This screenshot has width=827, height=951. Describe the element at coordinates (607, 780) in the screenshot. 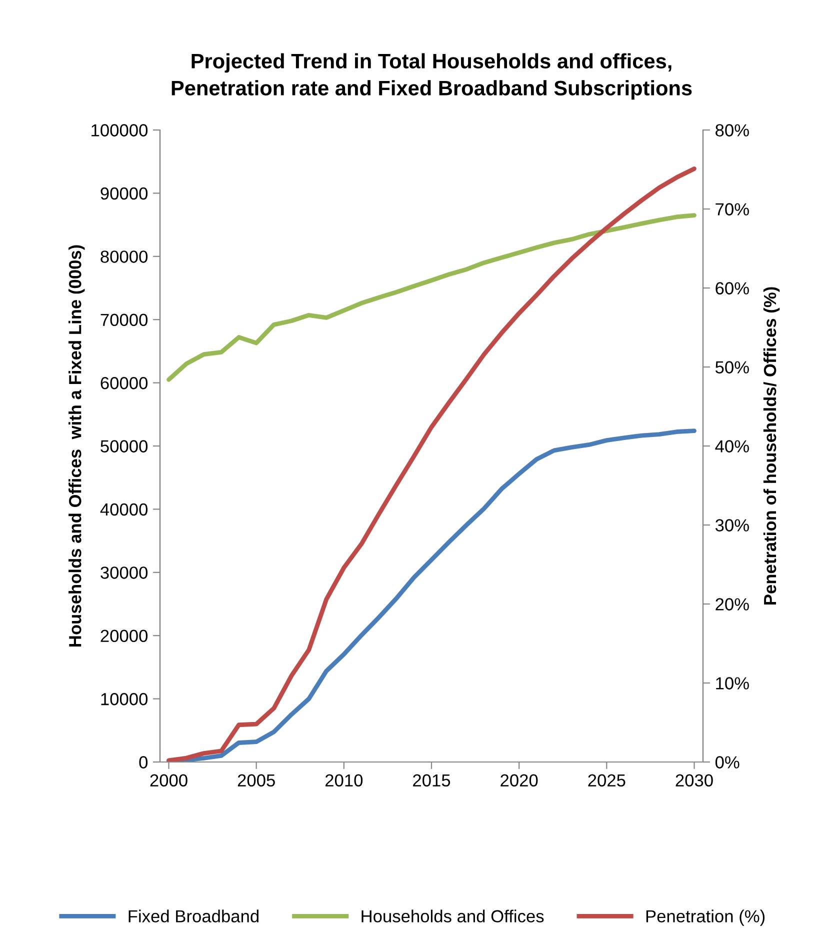

I see `x-tick-label: 2025` at that location.